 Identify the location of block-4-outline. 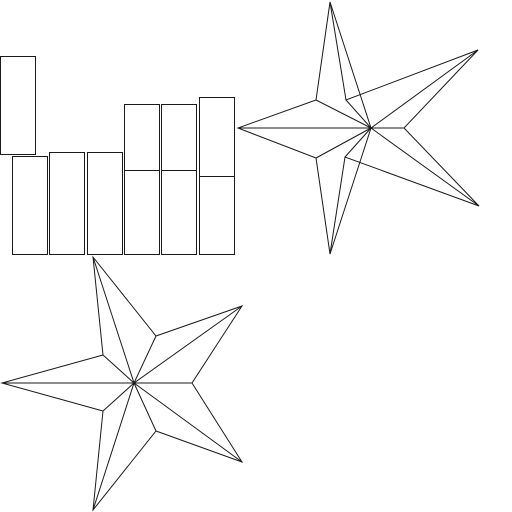
(142, 179).